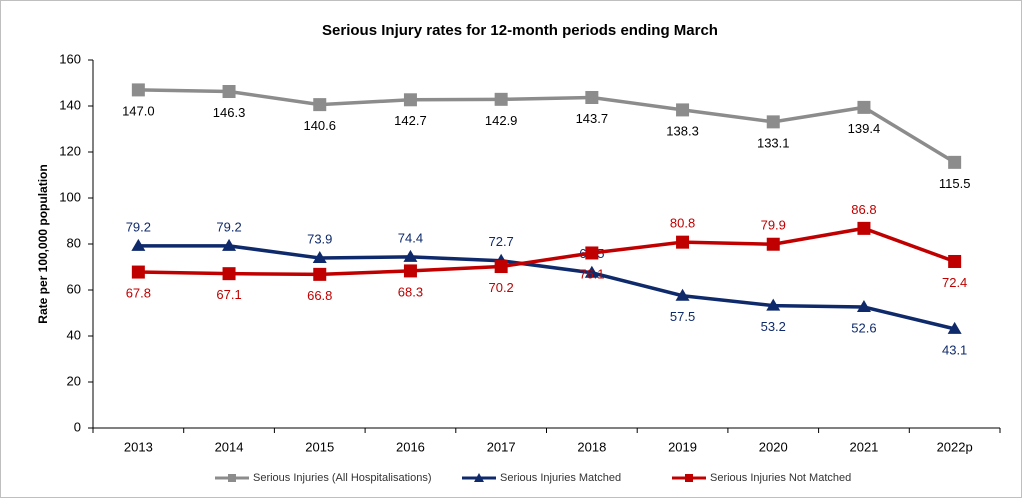 The height and width of the screenshot is (499, 1023). Describe the element at coordinates (863, 327) in the screenshot. I see `data-label: 52.6` at that location.